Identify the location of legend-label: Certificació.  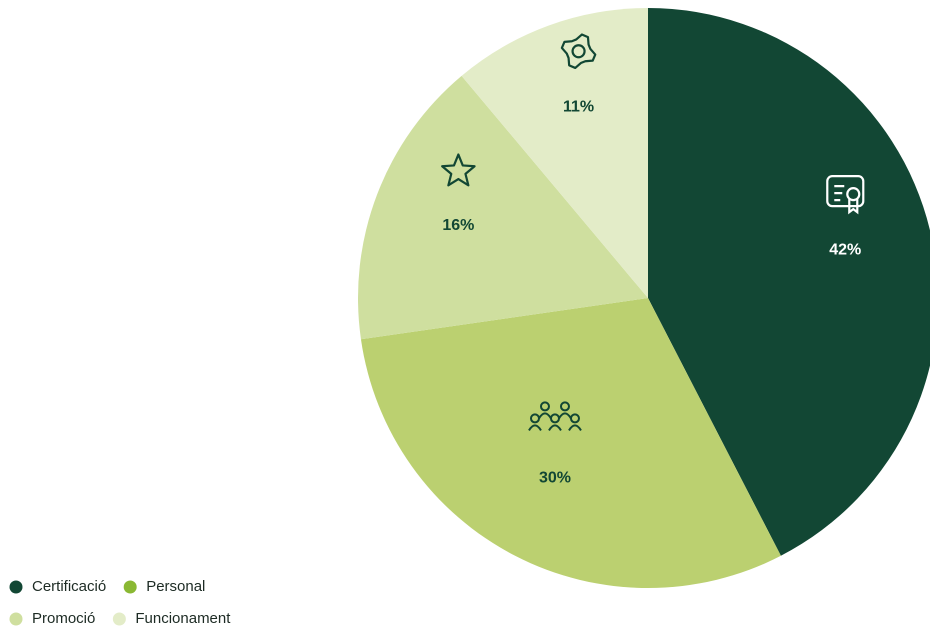
(69, 586).